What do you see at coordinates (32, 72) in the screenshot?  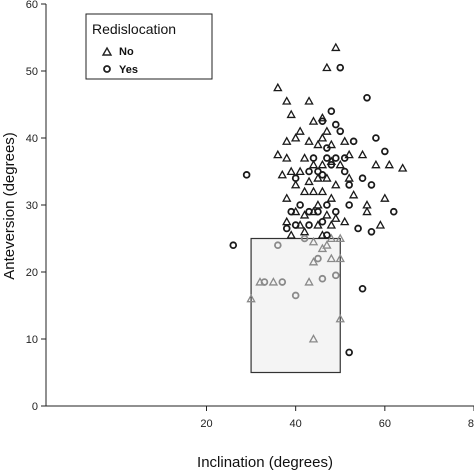 I see `y-tick-label: 50` at bounding box center [32, 72].